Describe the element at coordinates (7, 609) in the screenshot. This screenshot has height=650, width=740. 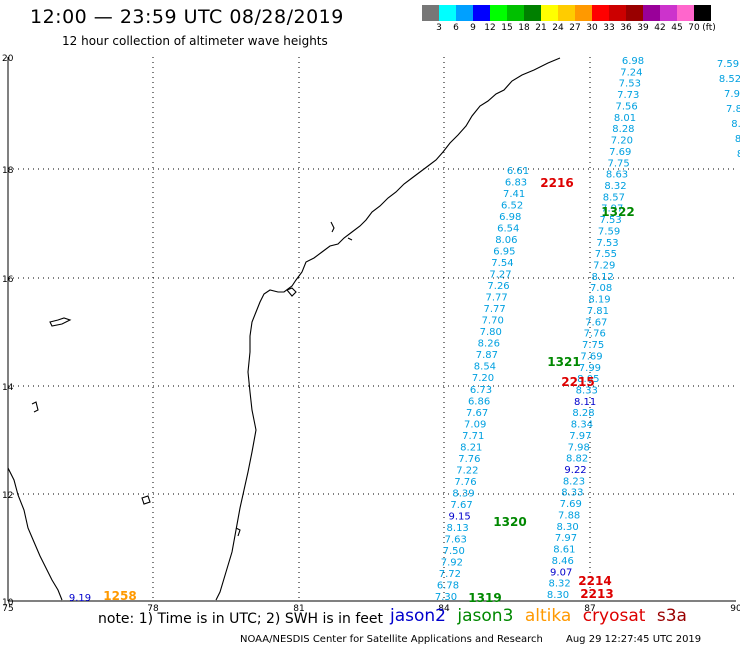
I see `x-tick-label: 75` at that location.